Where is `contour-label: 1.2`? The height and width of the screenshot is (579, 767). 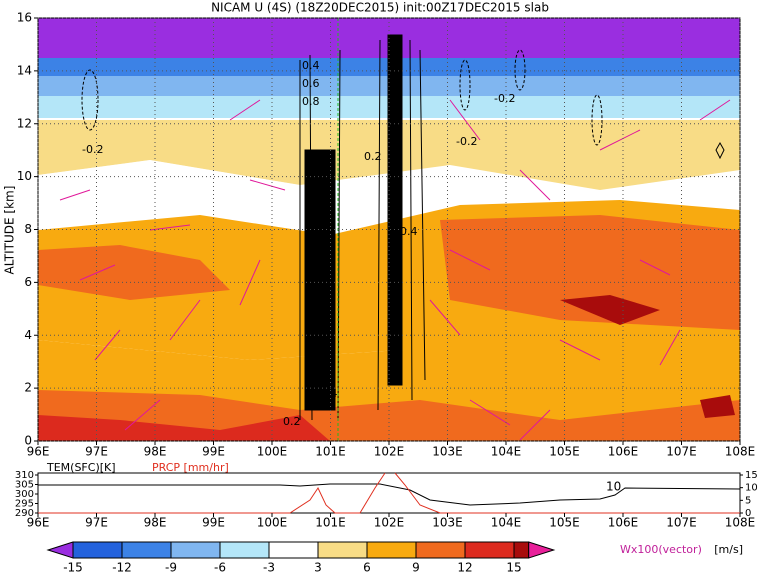
contour-label: 1.2 is located at coordinates (314, 371).